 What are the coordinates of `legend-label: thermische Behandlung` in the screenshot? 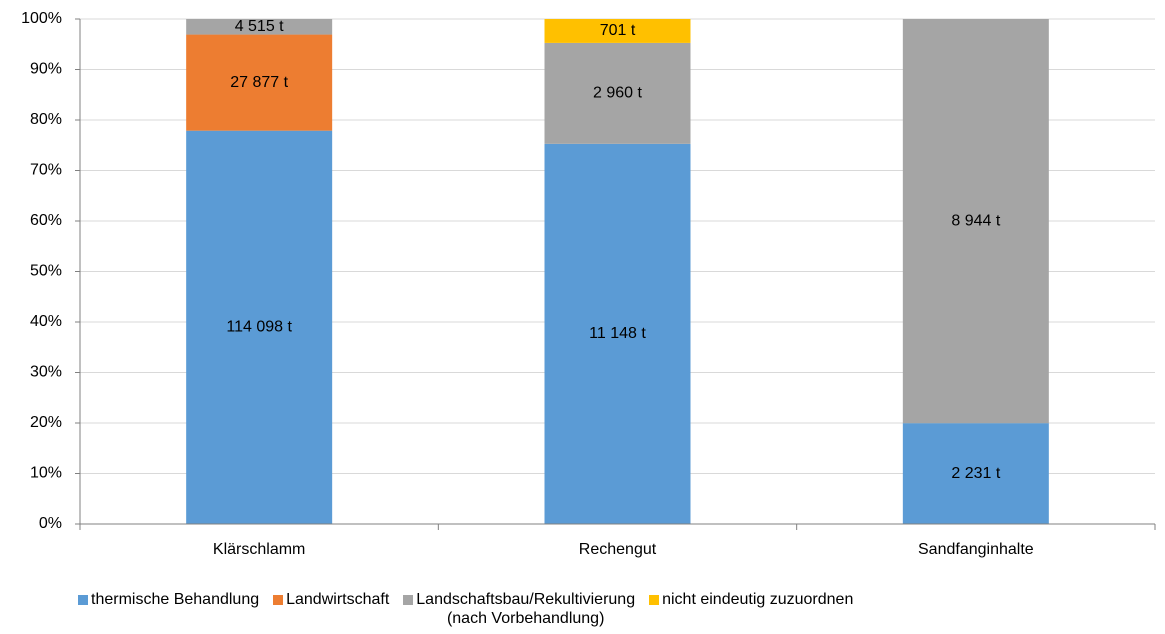 It's located at (175, 599).